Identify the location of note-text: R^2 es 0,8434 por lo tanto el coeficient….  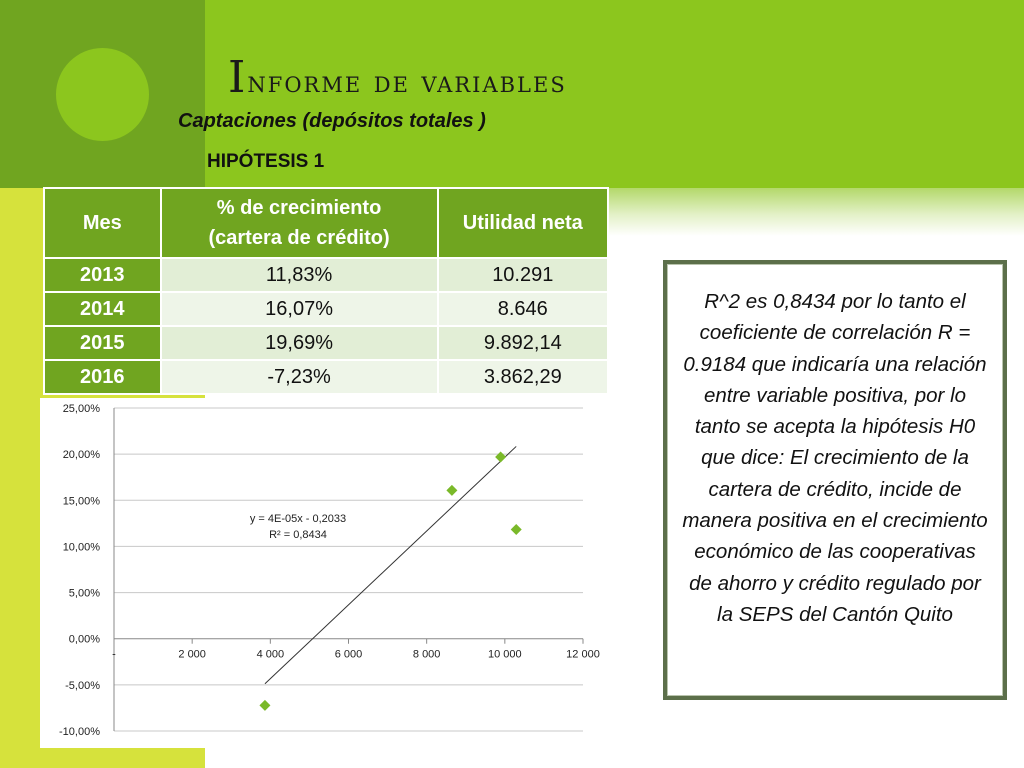
(835, 458).